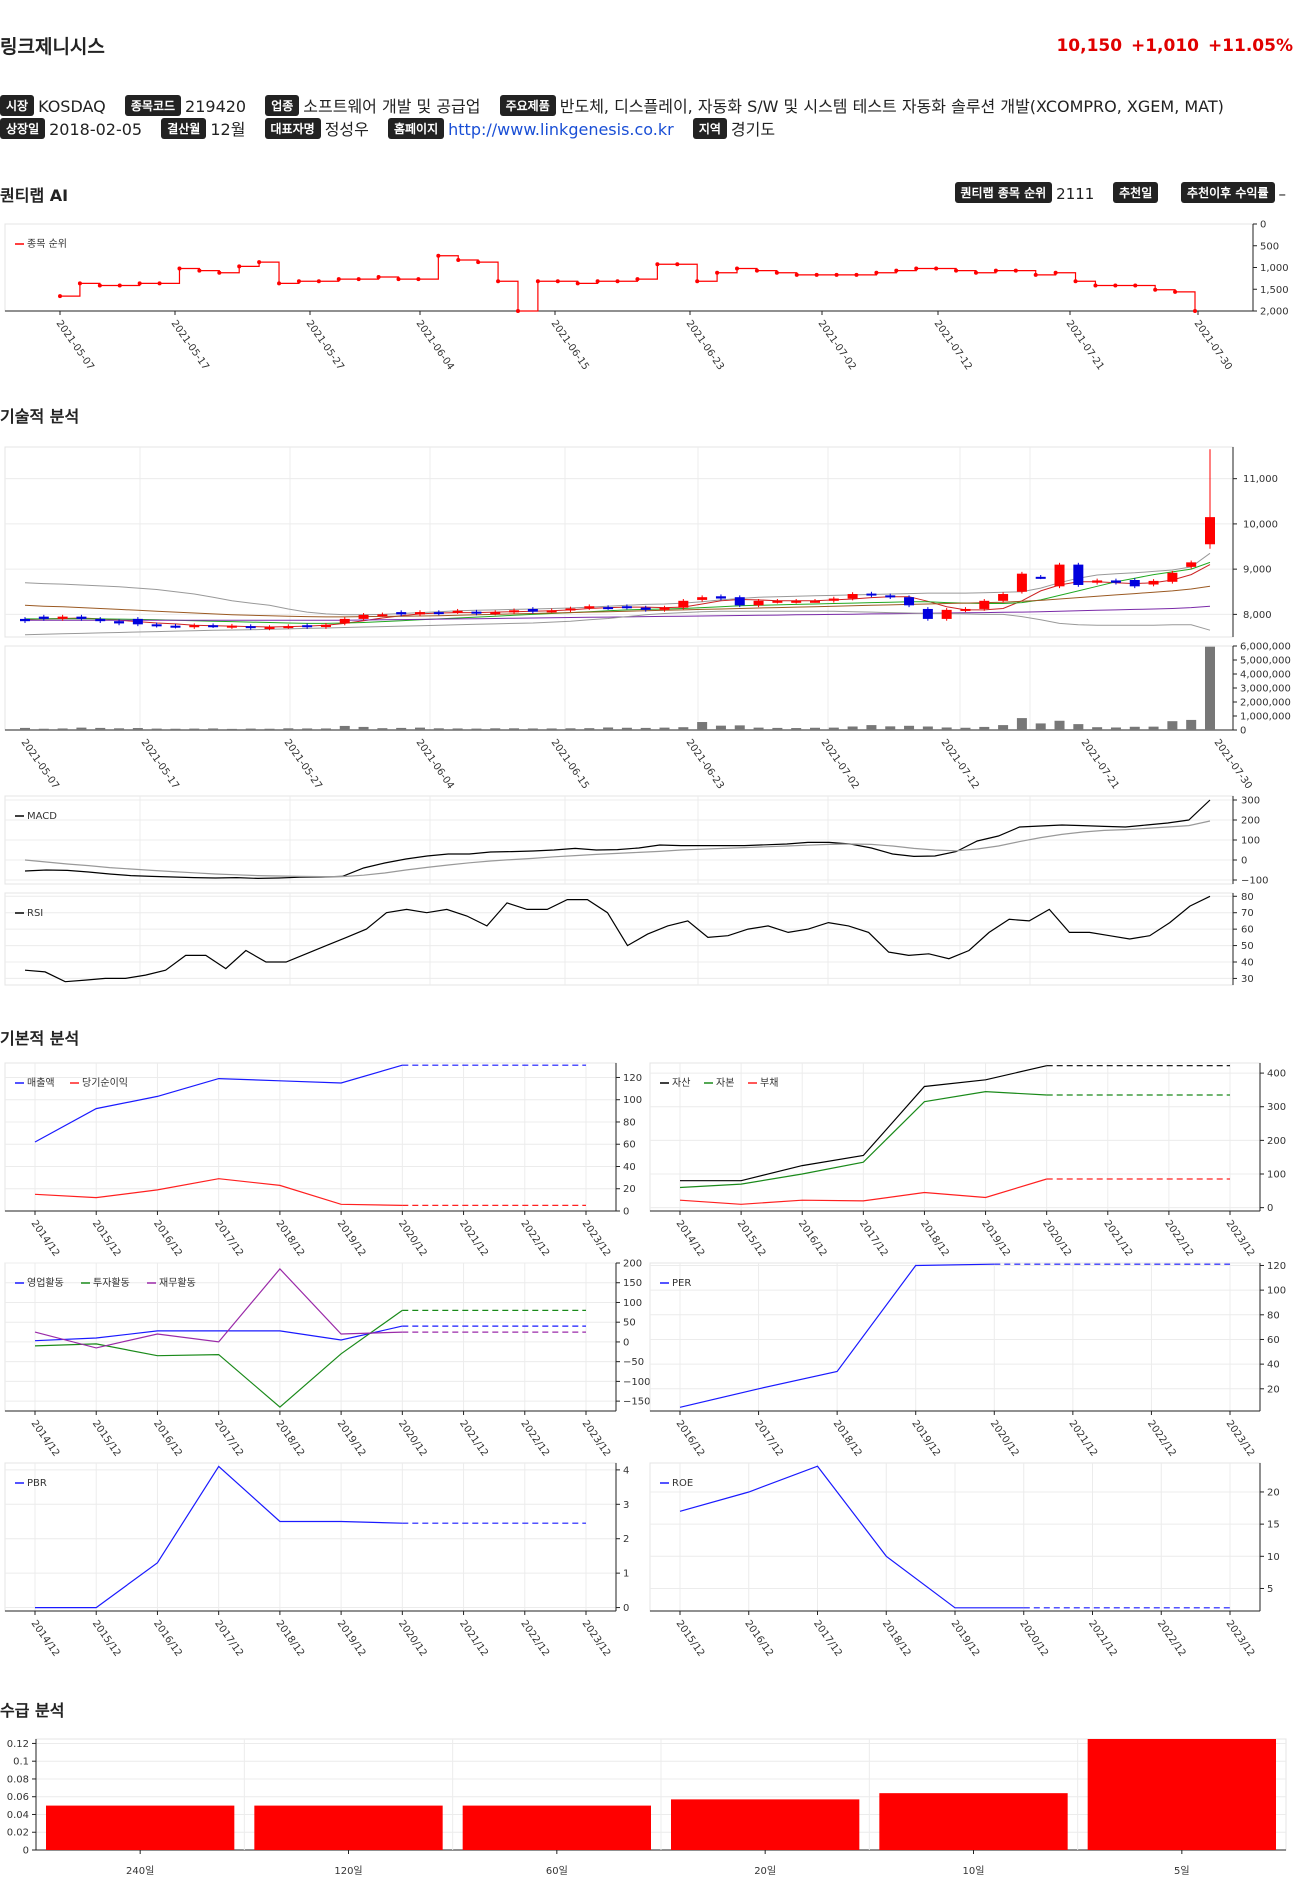 This screenshot has height=1893, width=1296. I want to click on pbr-x-label: 2022/12, so click(534, 1638).